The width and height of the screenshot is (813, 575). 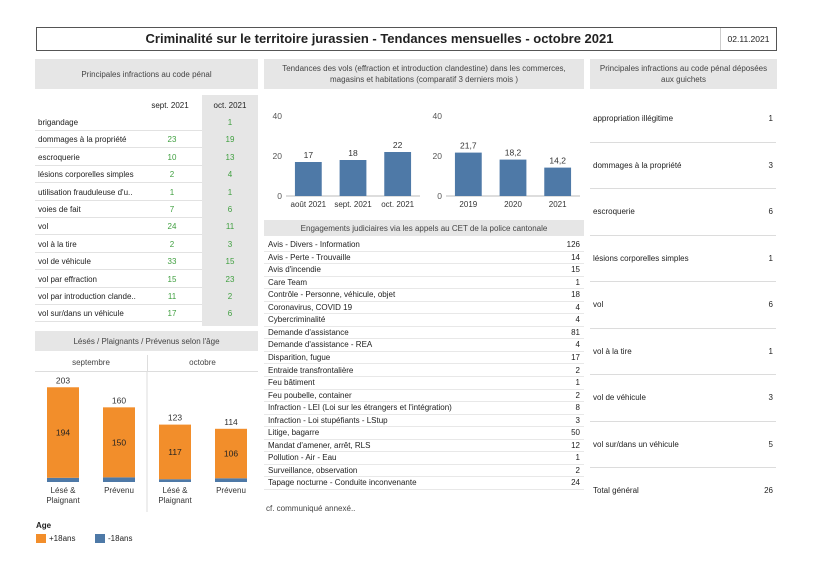 What do you see at coordinates (573, 244) in the screenshot?
I see `engagement-value: 126` at bounding box center [573, 244].